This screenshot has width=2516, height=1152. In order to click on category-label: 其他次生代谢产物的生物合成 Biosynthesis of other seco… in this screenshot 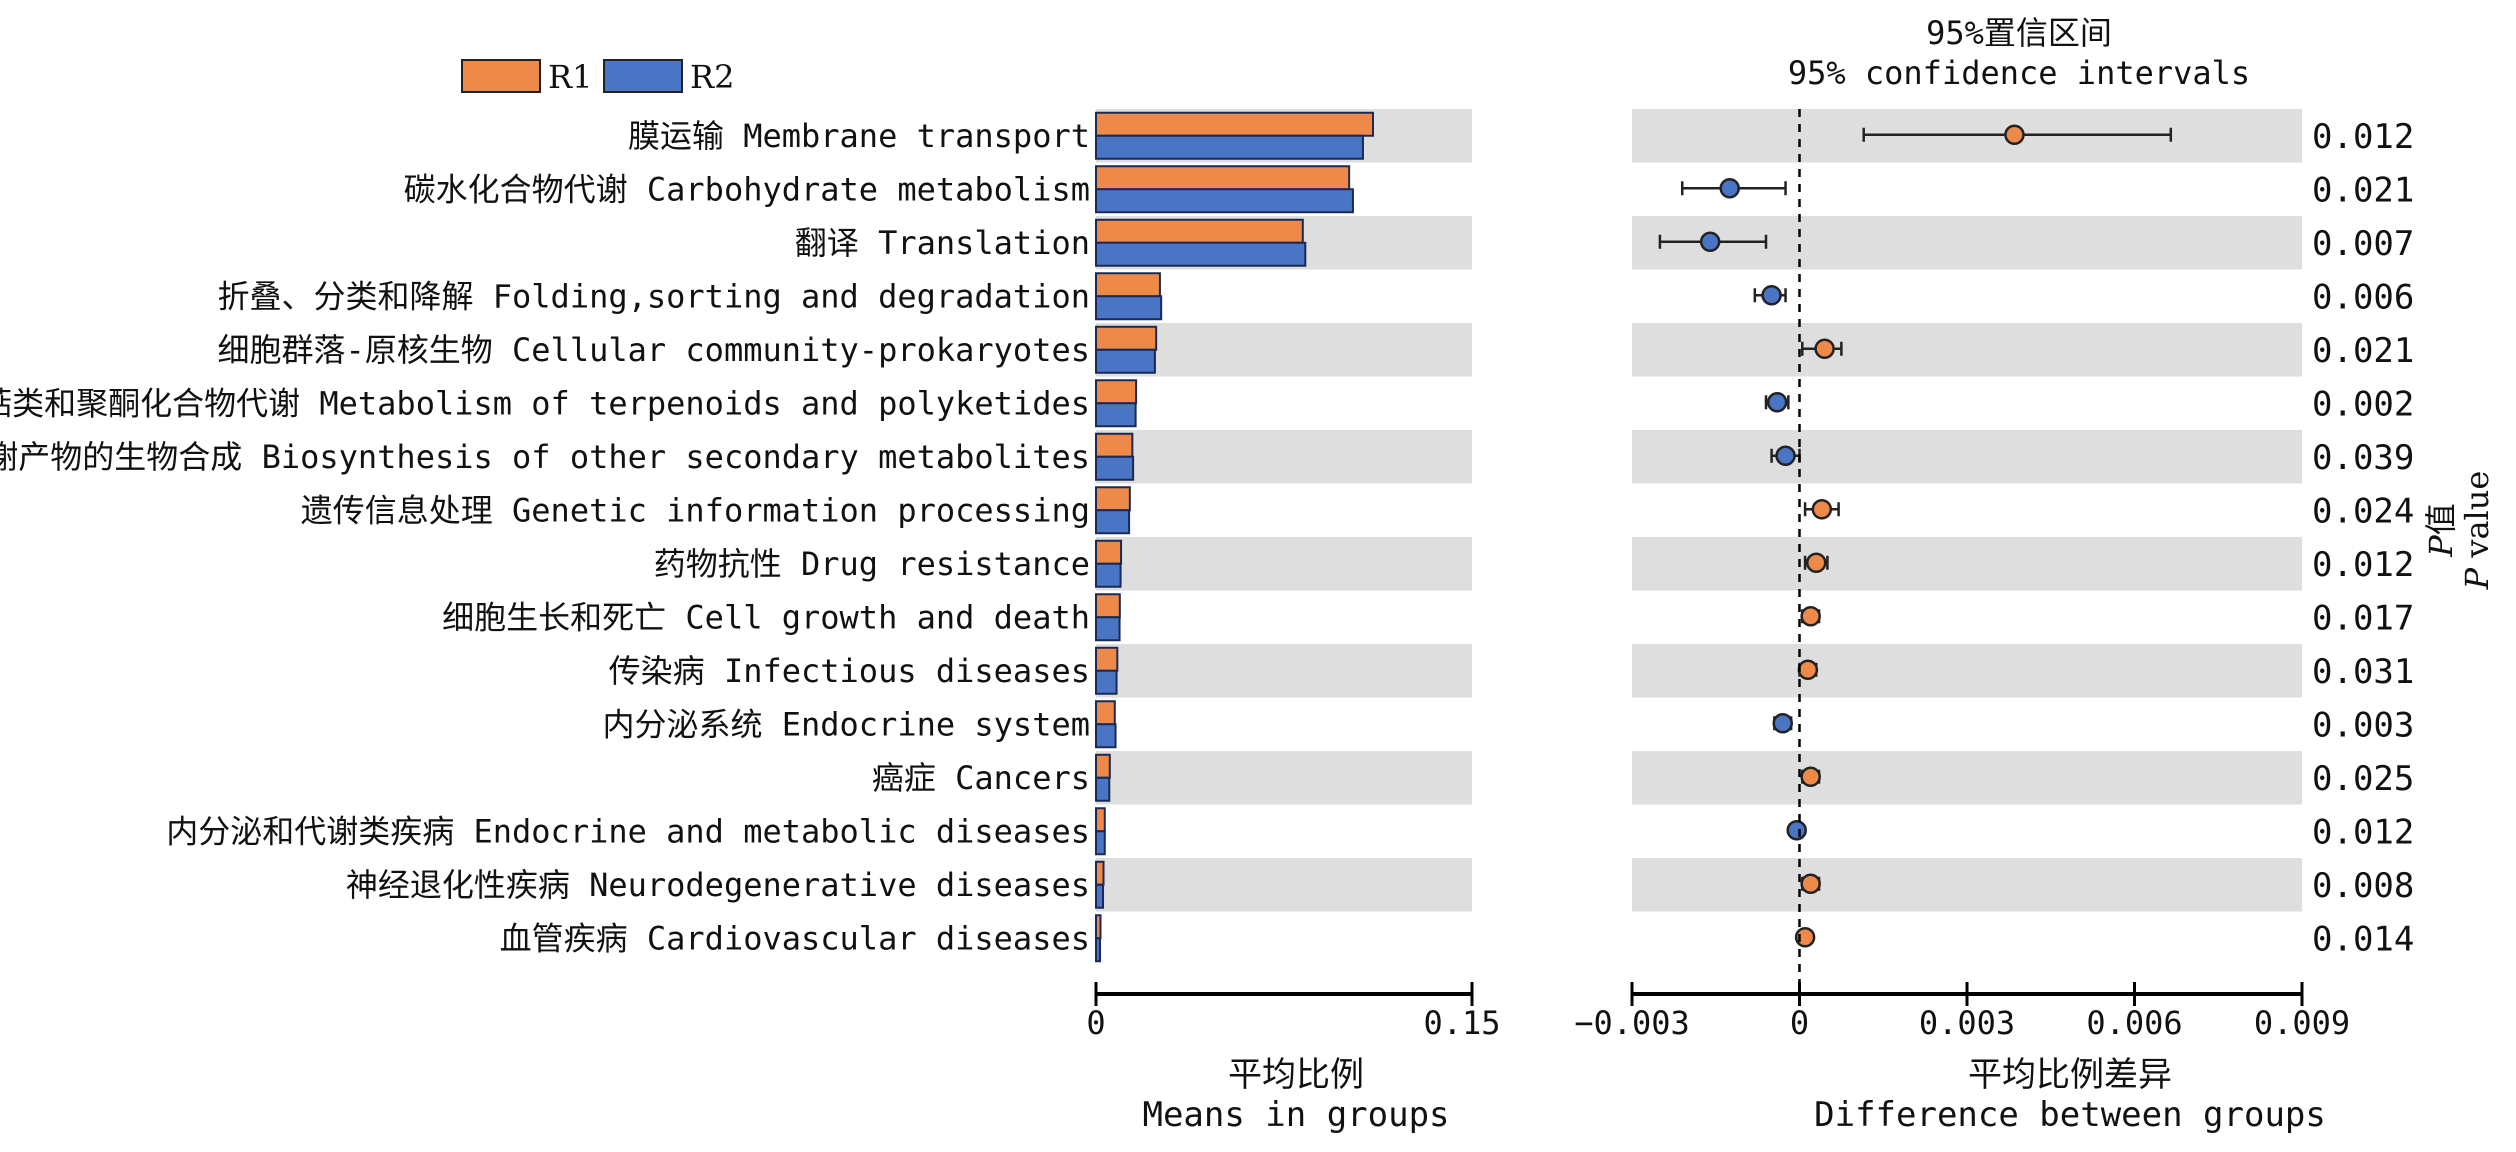, I will do `click(545, 457)`.